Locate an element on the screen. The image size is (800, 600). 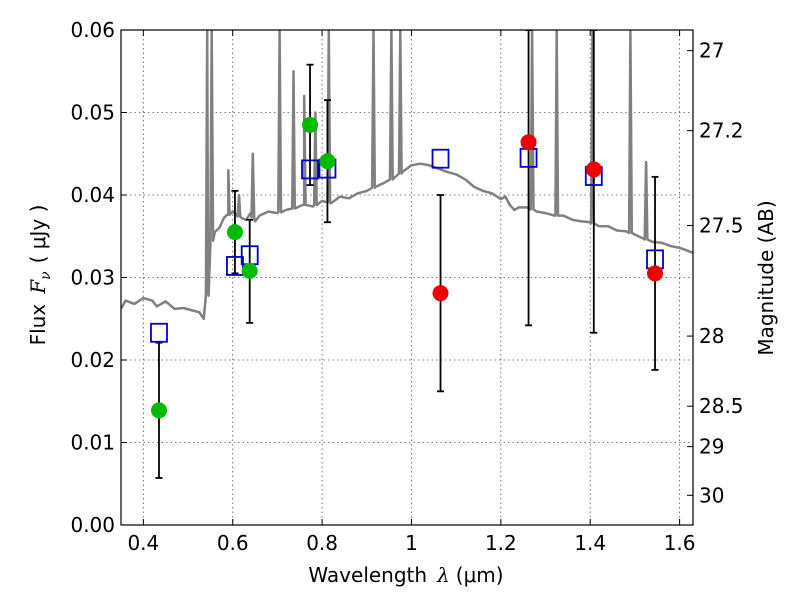
x-axis-label: Wavelength λ (μm) is located at coordinates (405, 575).